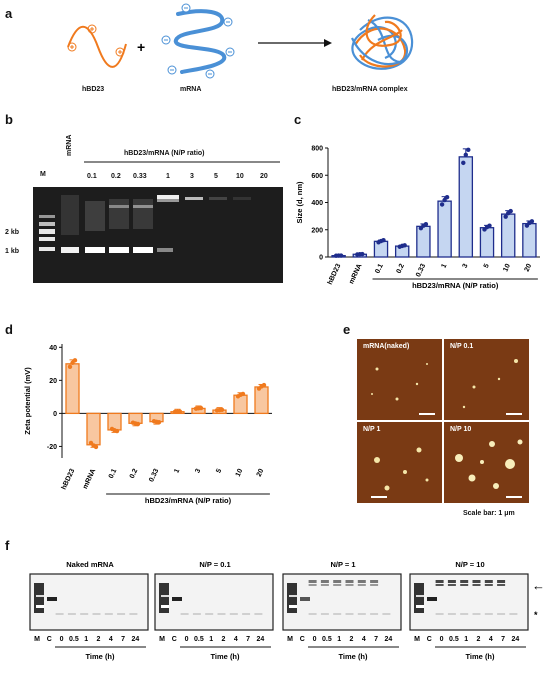  I want to click on negative-charge-icon, so click(198, 41).